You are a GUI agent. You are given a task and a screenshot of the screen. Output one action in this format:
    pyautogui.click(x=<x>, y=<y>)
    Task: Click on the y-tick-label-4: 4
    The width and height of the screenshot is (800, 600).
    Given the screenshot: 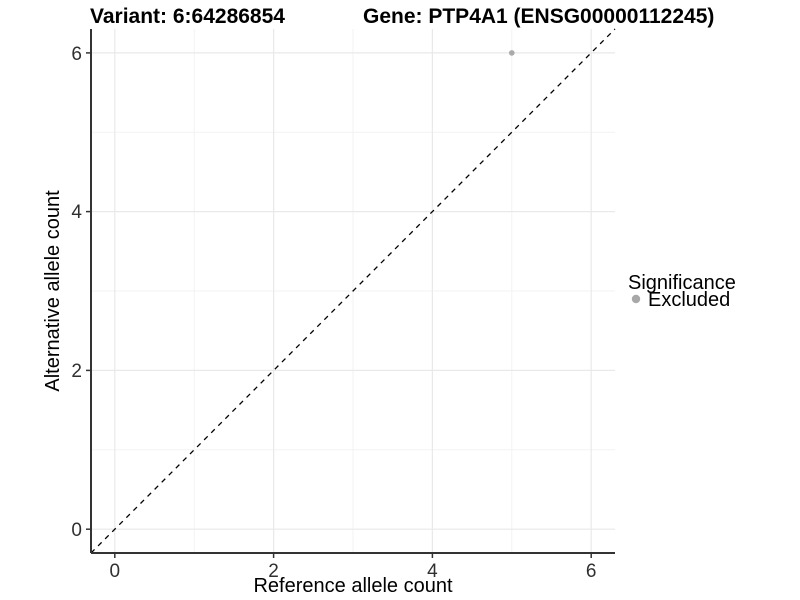 What is the action you would take?
    pyautogui.click(x=76, y=212)
    